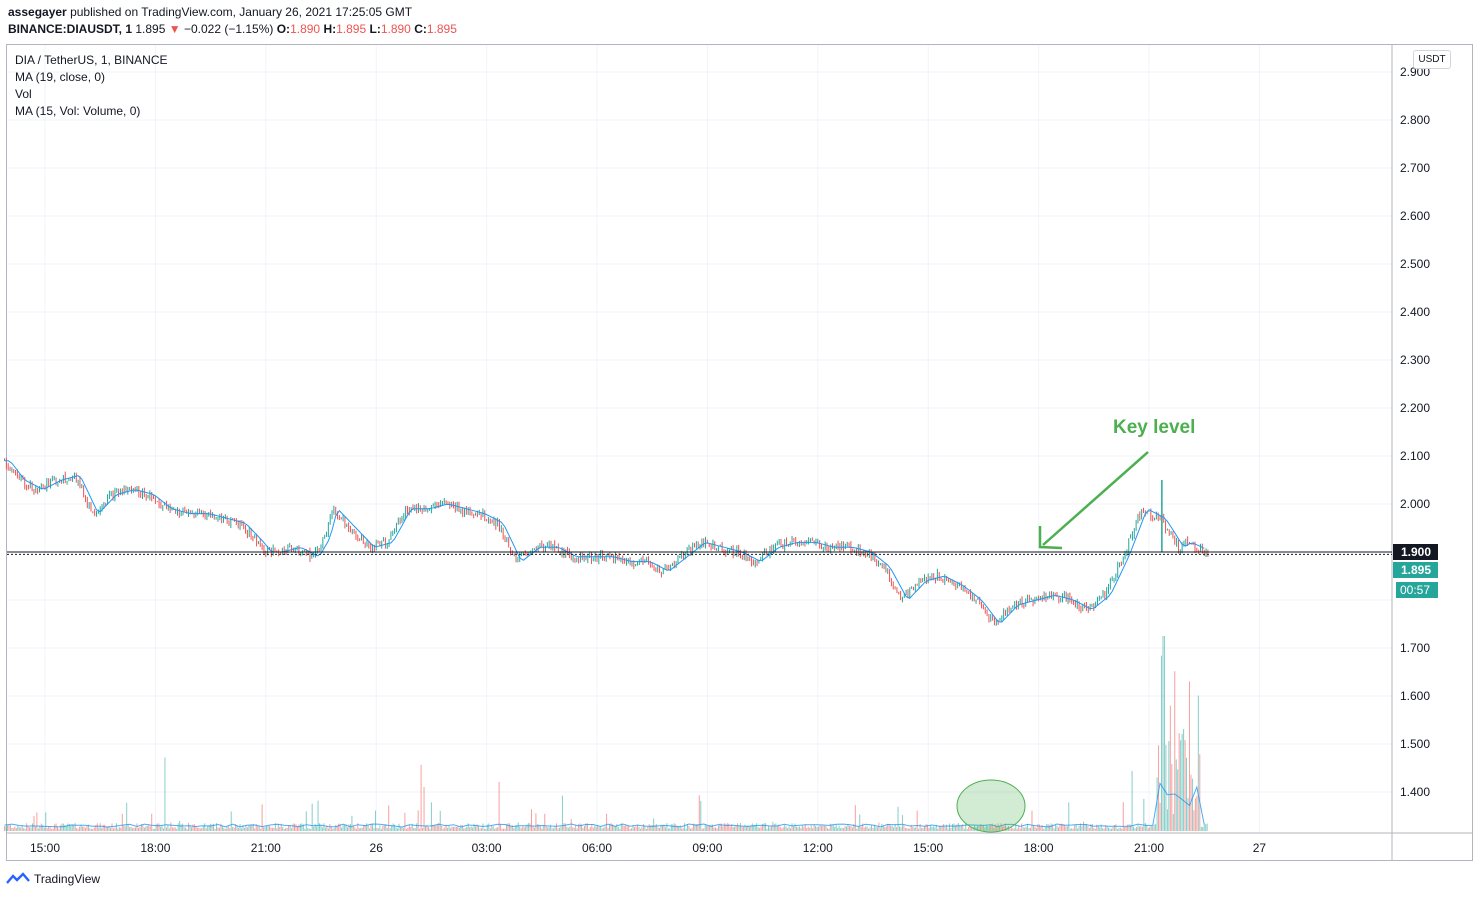  What do you see at coordinates (487, 848) in the screenshot?
I see `x-tick-label: 03:00` at bounding box center [487, 848].